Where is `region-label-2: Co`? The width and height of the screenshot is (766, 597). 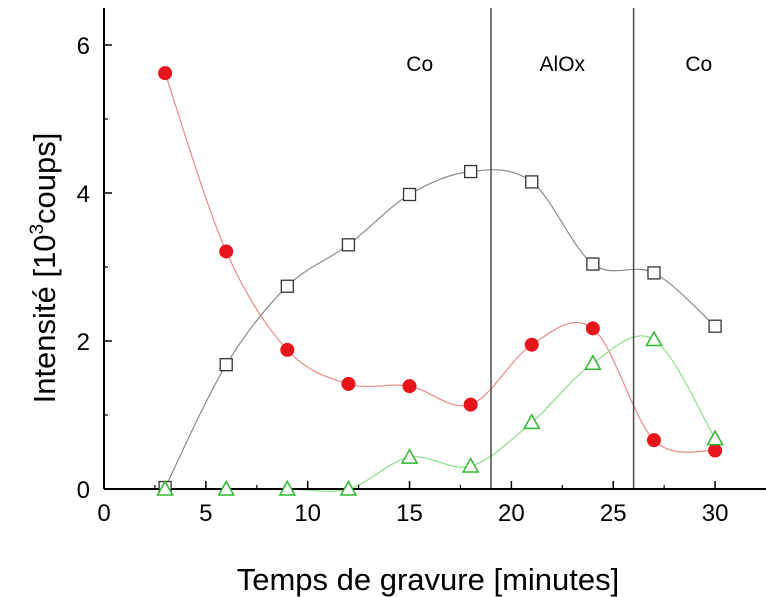
region-label-2: Co is located at coordinates (698, 64).